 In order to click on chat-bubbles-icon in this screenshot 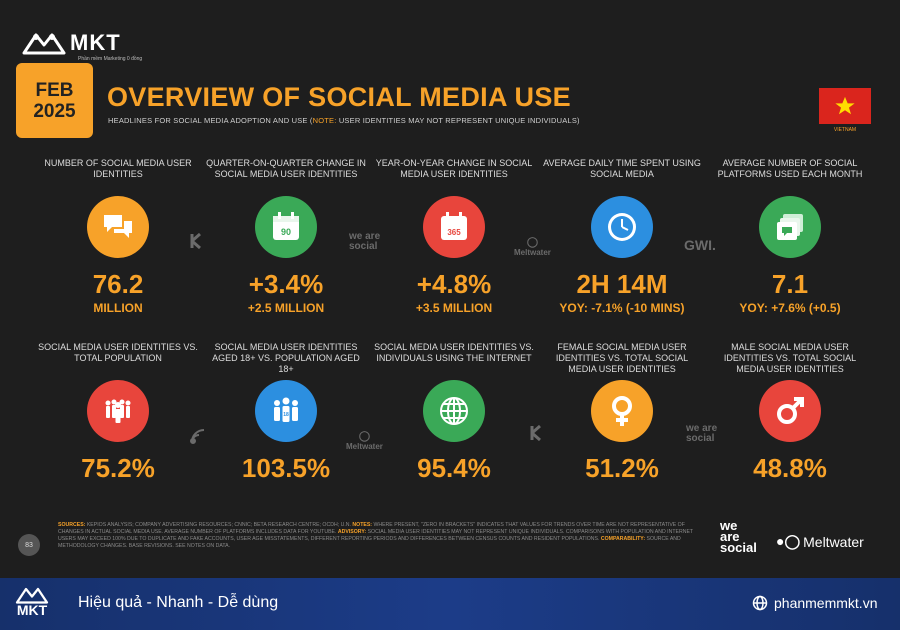, I will do `click(118, 227)`.